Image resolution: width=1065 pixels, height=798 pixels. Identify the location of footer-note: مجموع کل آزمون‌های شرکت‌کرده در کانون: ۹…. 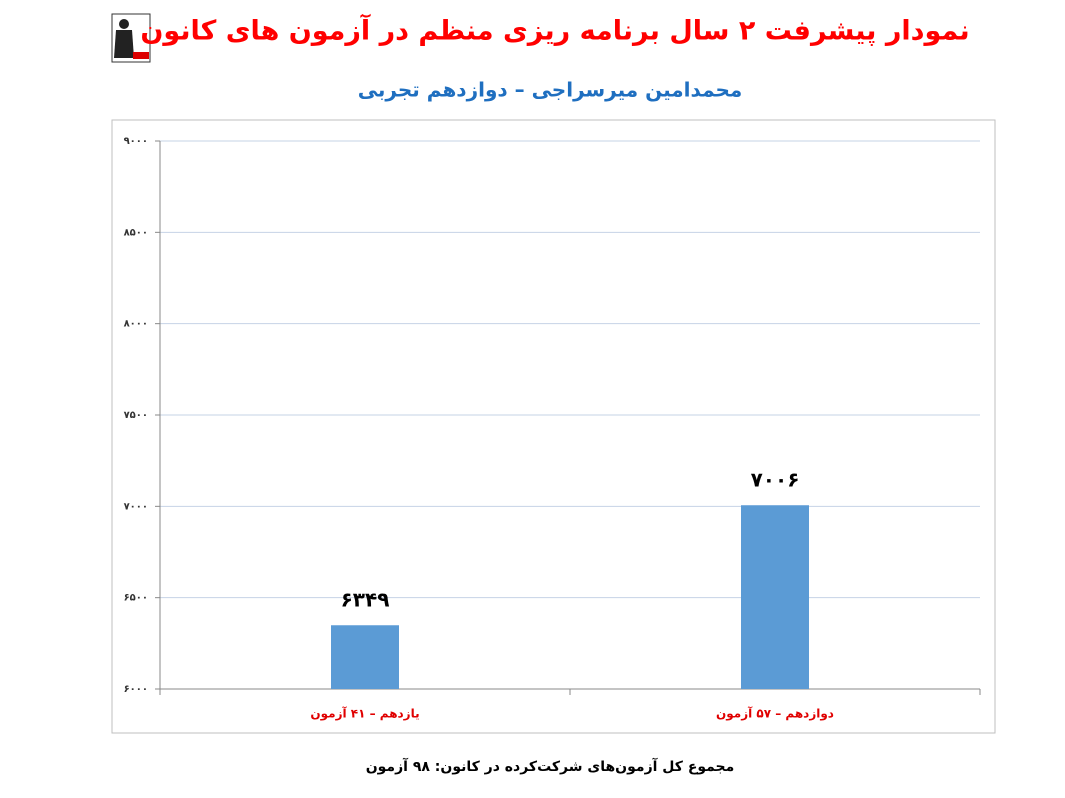
(550, 766).